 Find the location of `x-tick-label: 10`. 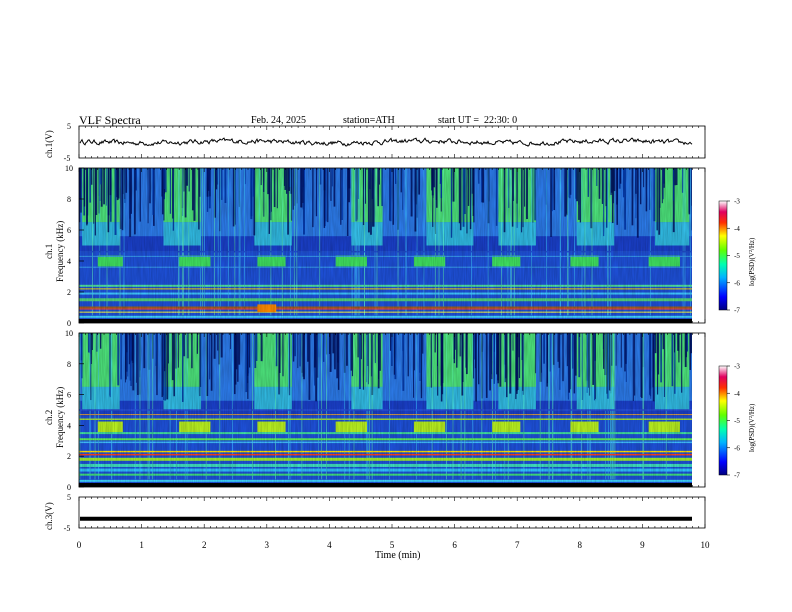

x-tick-label: 10 is located at coordinates (706, 545).